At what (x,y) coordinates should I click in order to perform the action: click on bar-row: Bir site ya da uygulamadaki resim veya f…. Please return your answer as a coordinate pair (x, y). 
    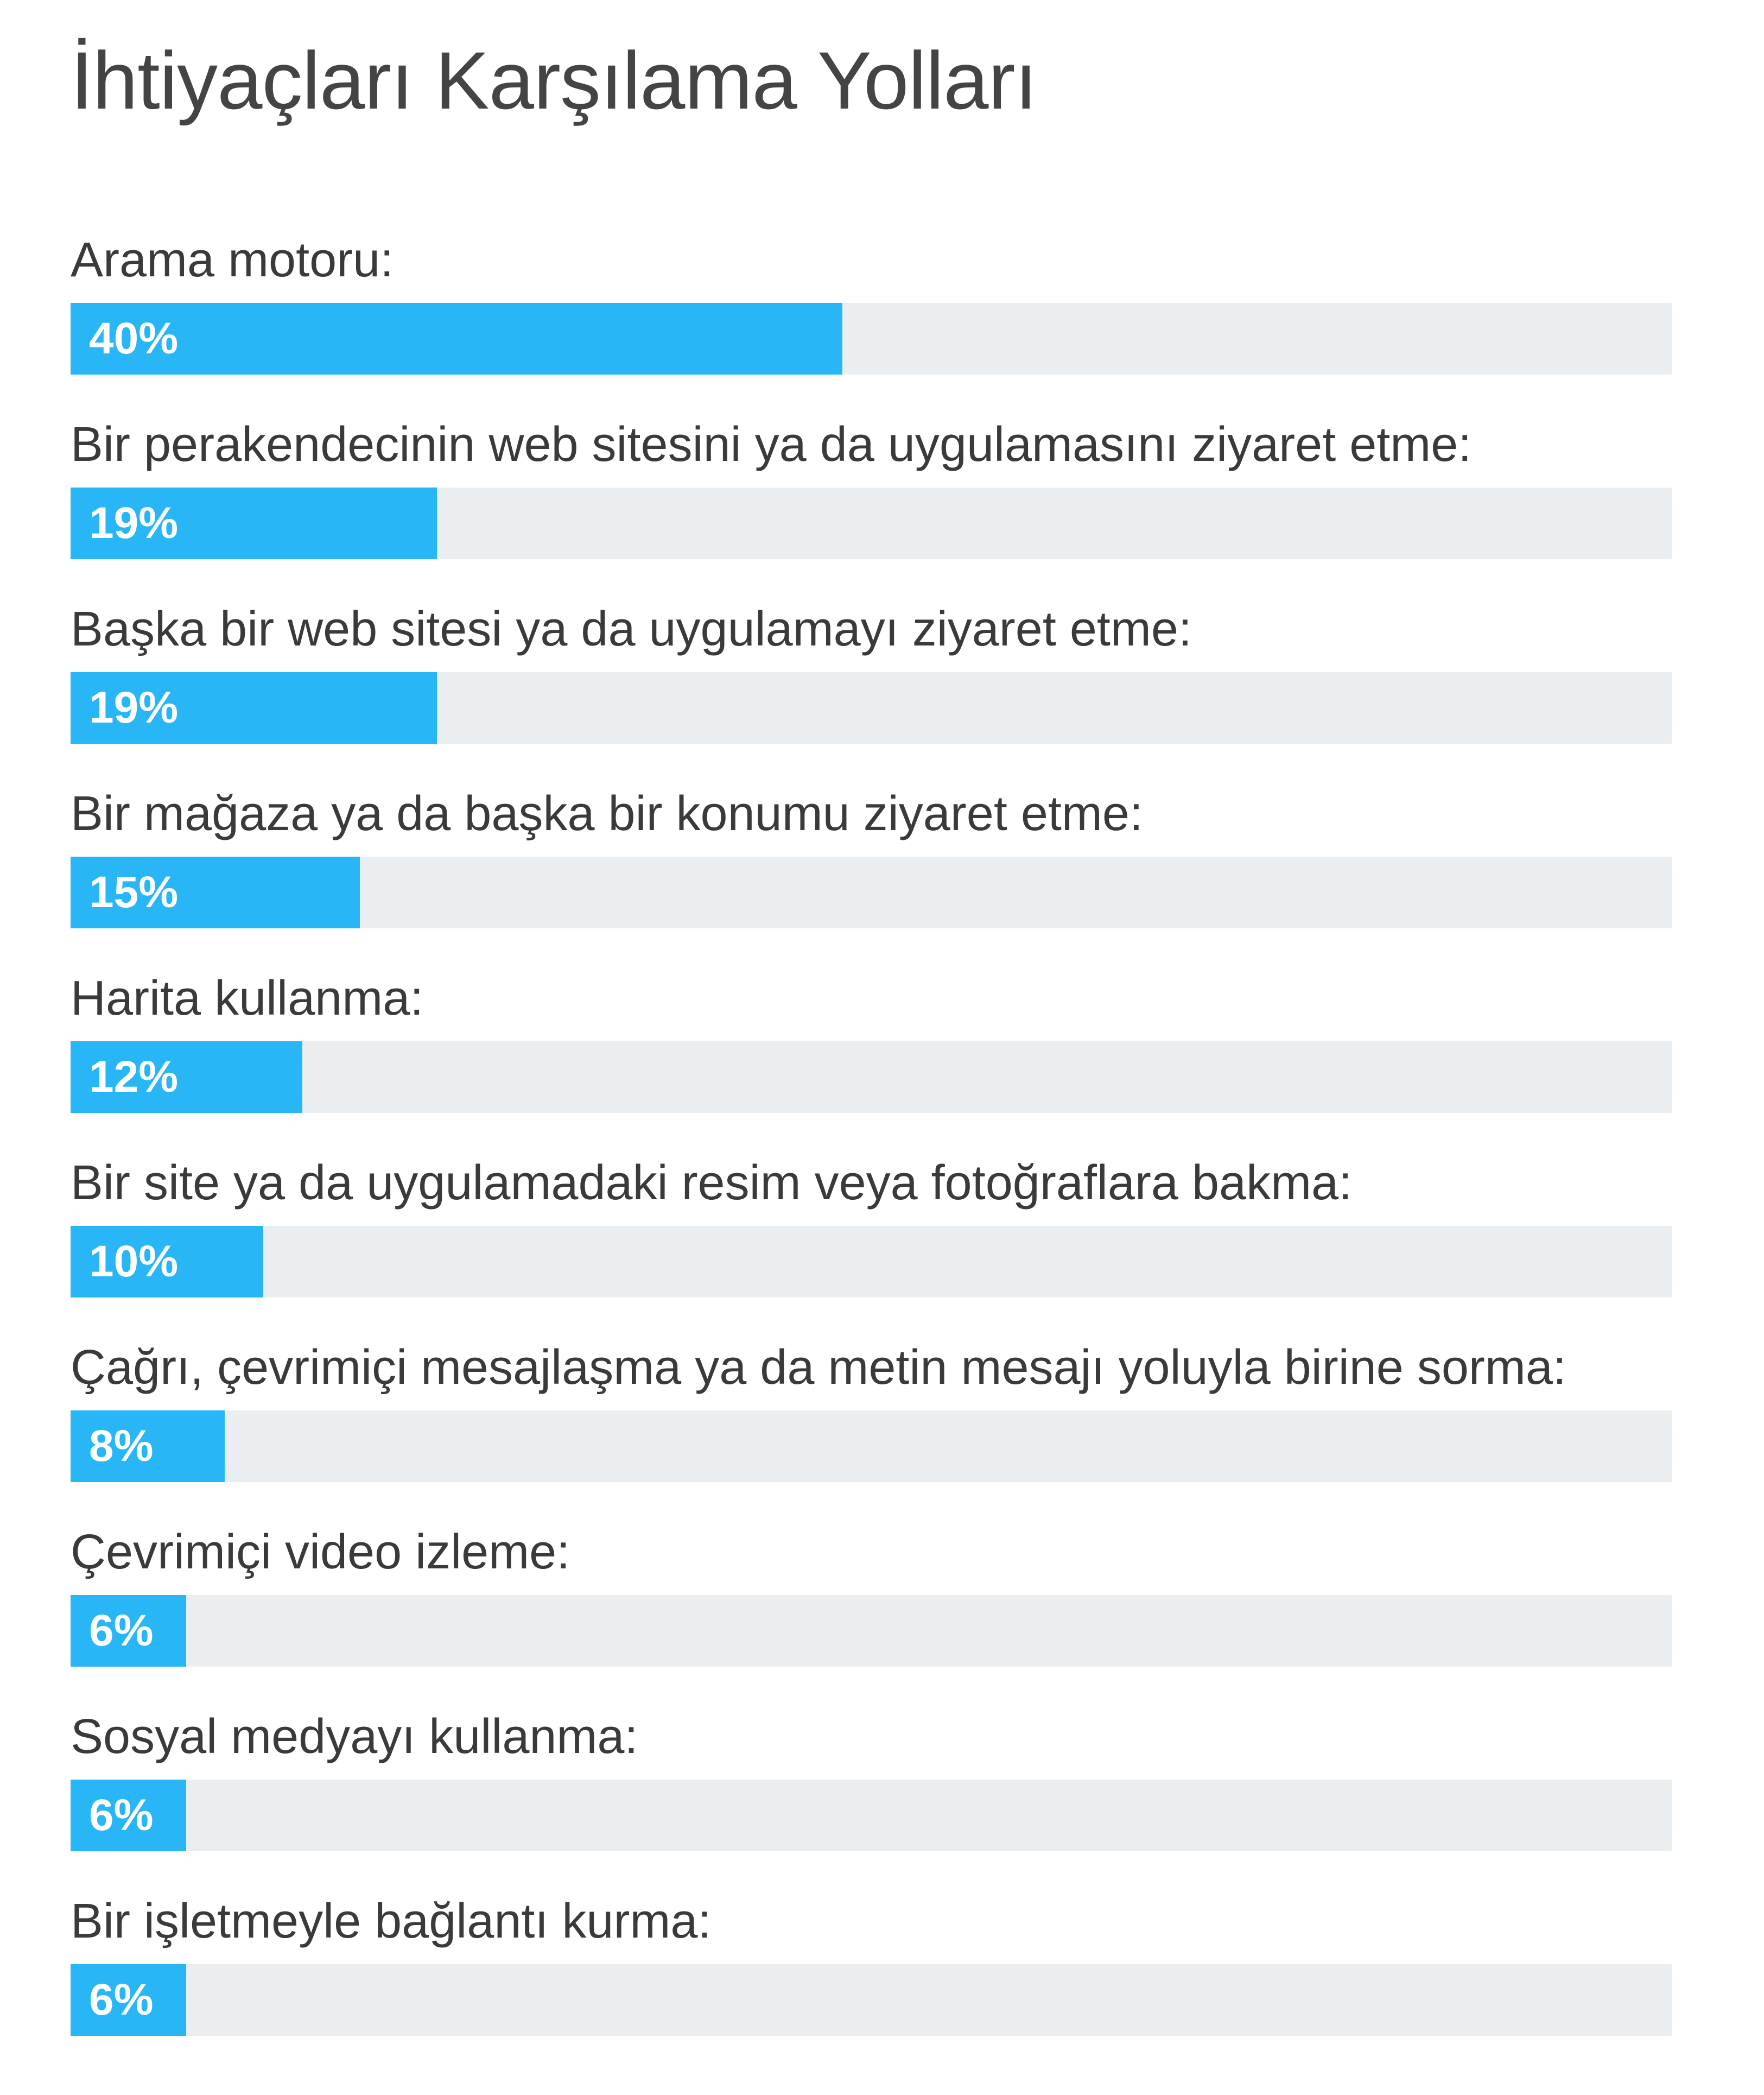
    Looking at the image, I should click on (871, 1243).